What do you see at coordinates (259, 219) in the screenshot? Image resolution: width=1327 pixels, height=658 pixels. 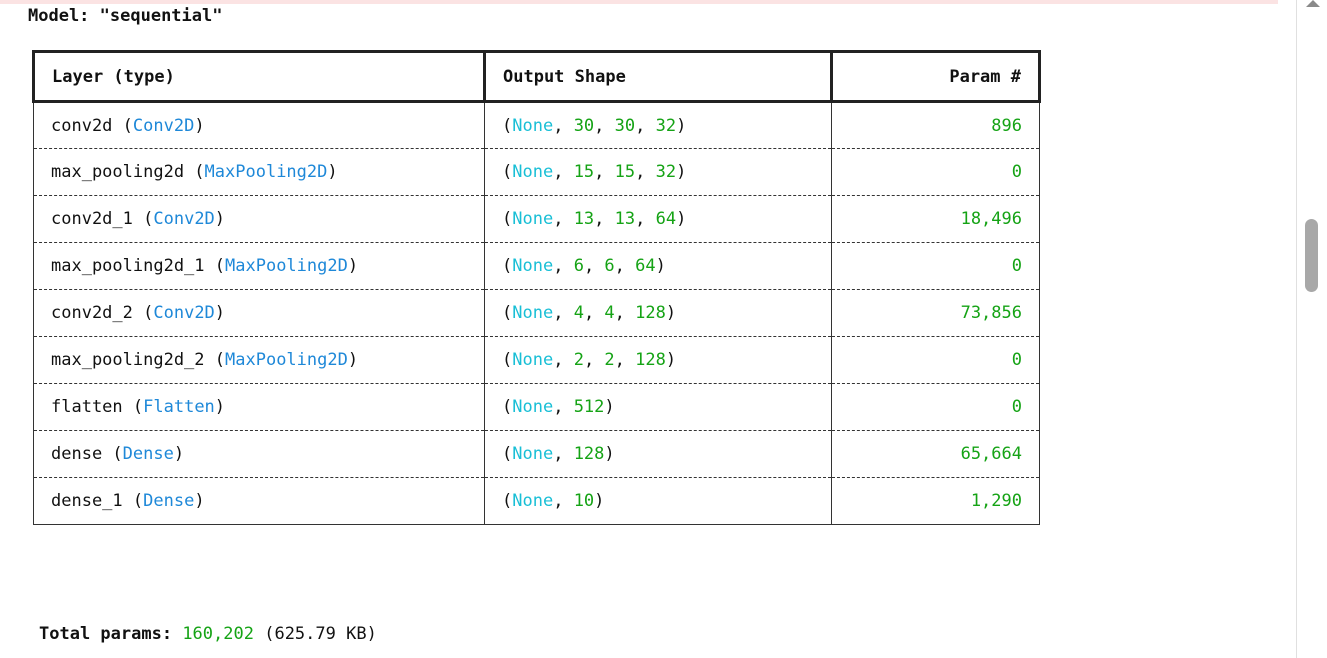 I see `layer-cell: conv2d_1 (Conv2D)` at bounding box center [259, 219].